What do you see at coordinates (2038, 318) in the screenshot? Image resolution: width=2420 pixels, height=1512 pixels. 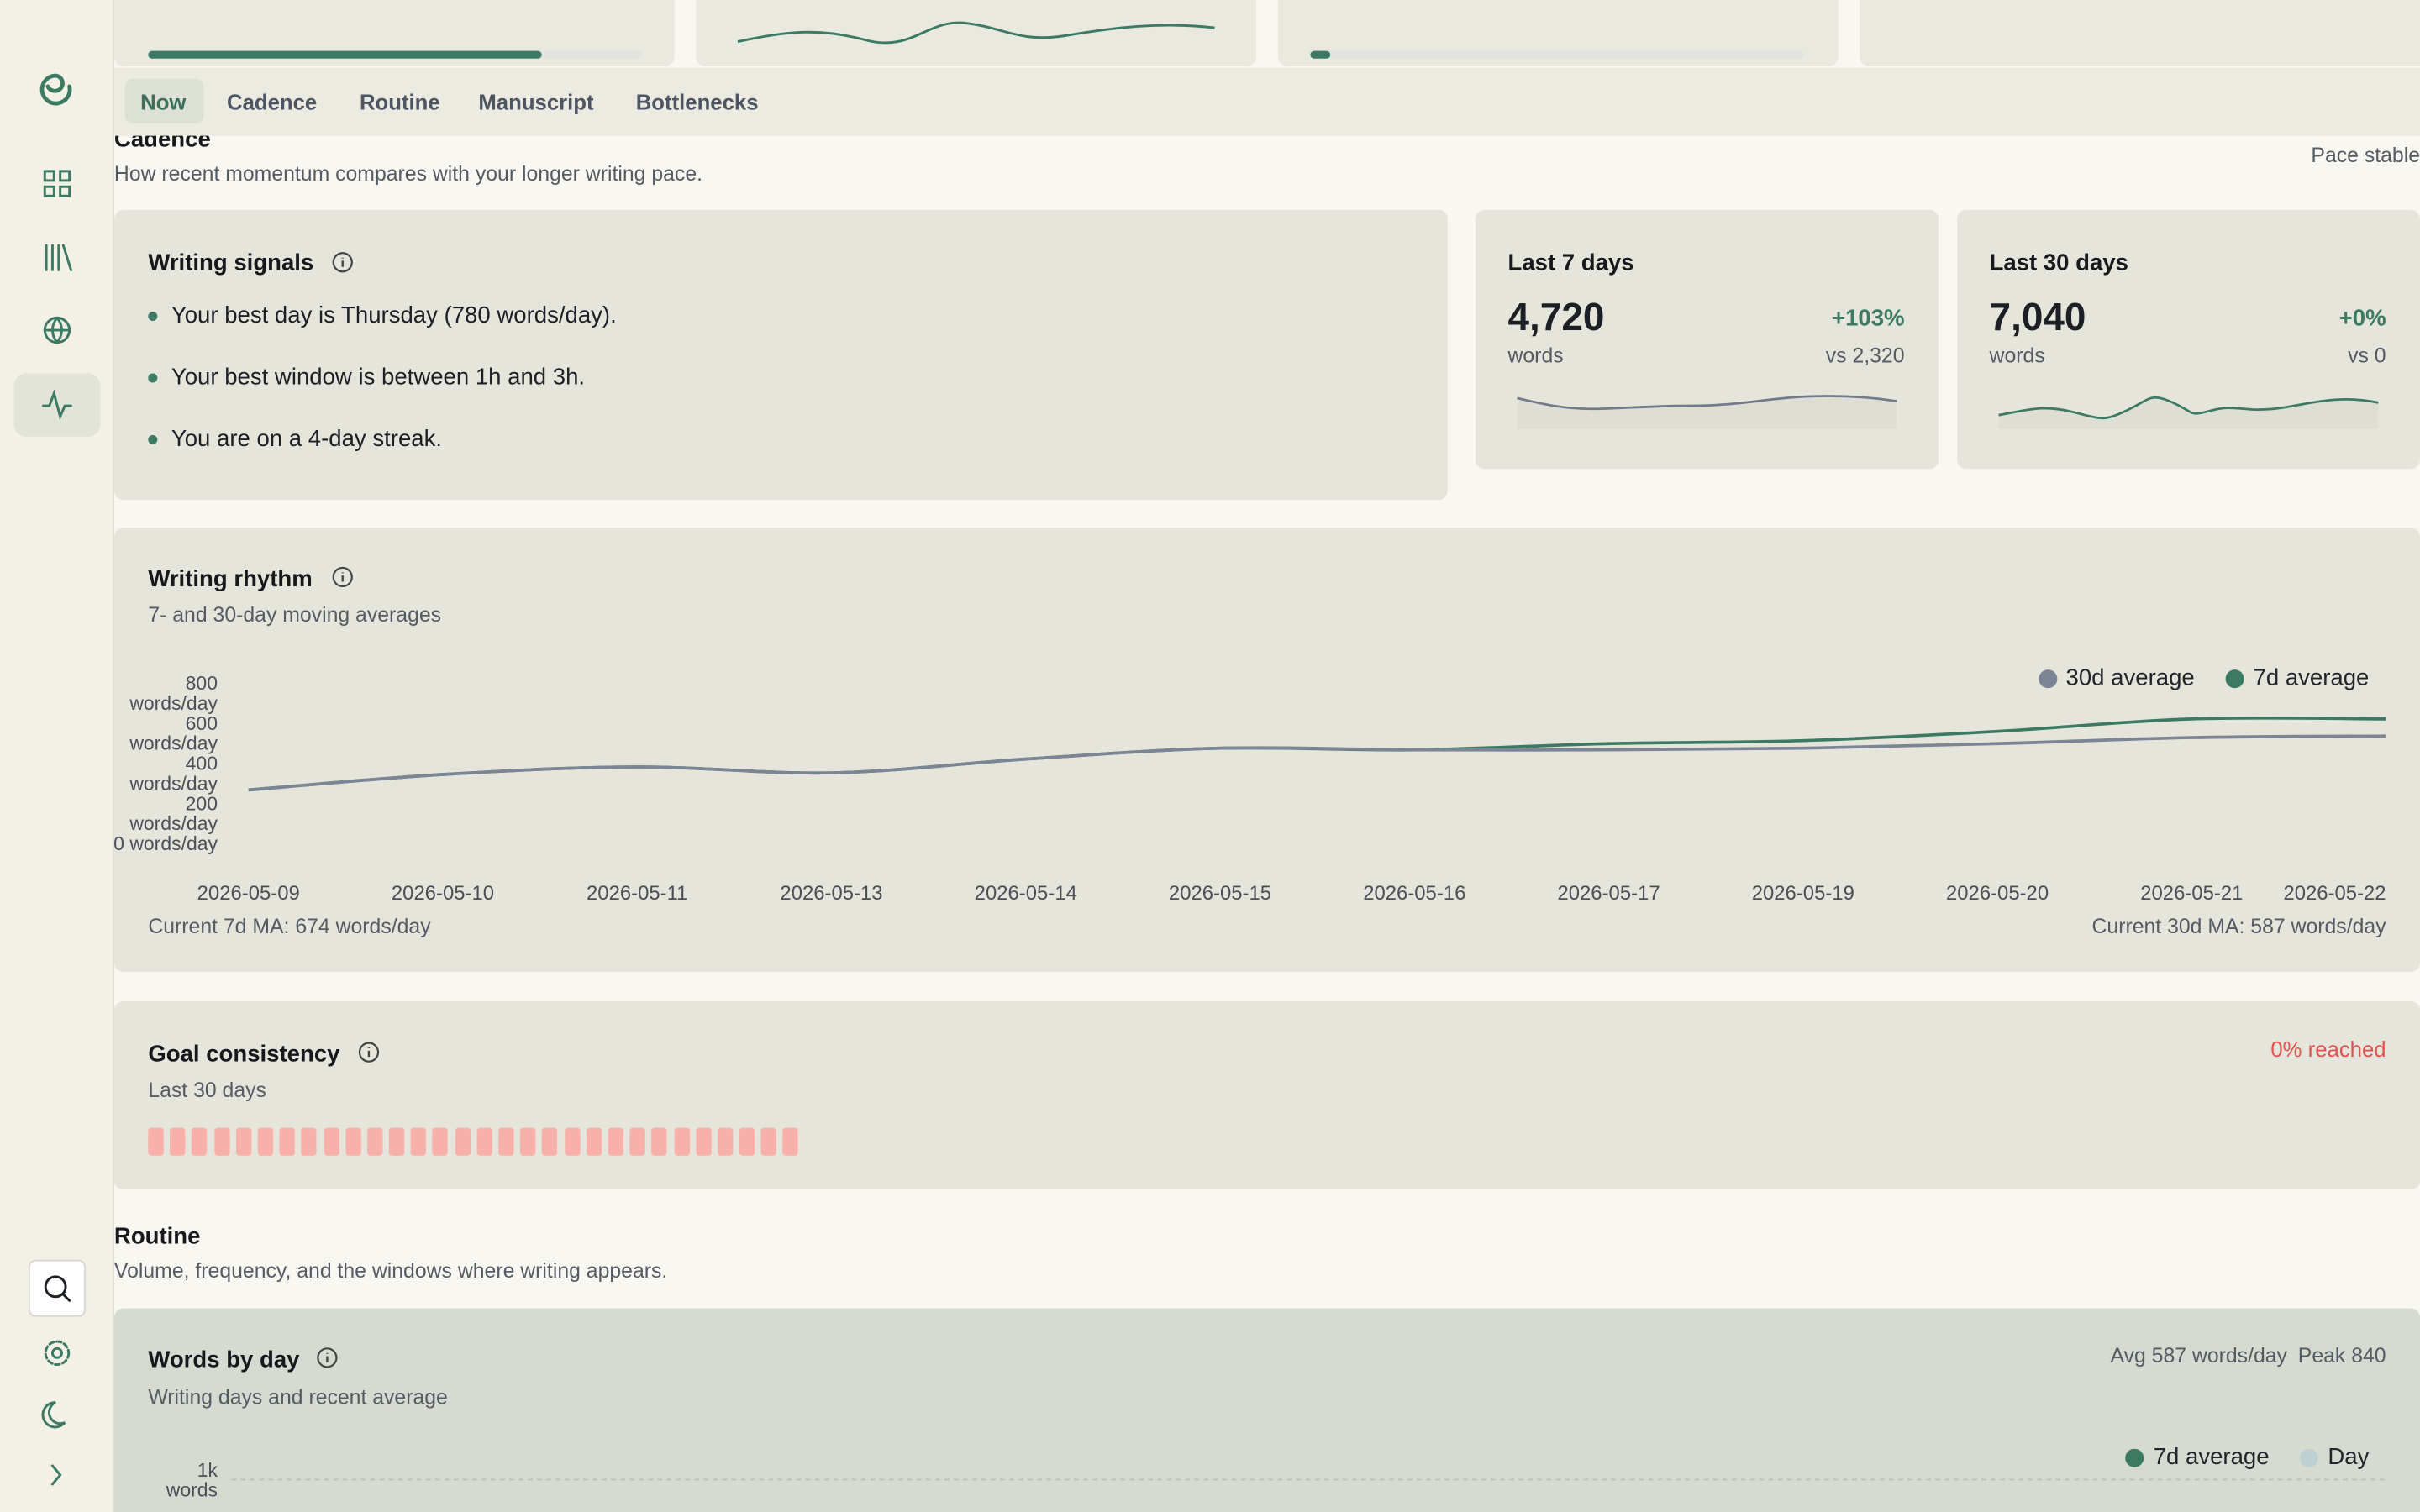 I see `stat-value: 7,040` at bounding box center [2038, 318].